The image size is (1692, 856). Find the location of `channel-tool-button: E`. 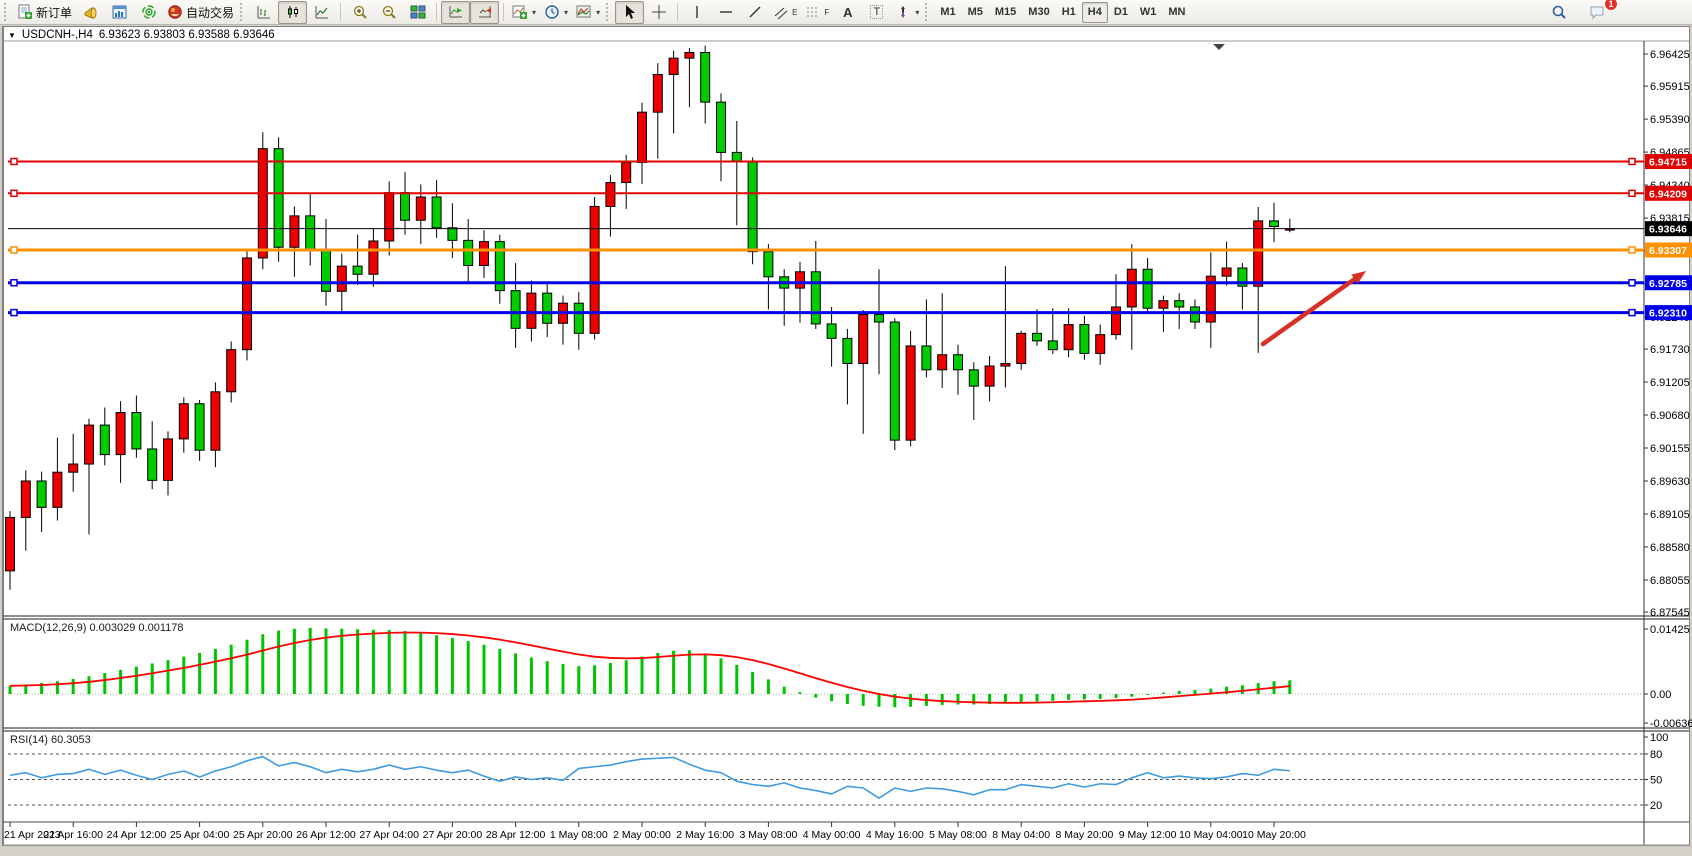

channel-tool-button: E is located at coordinates (785, 12).